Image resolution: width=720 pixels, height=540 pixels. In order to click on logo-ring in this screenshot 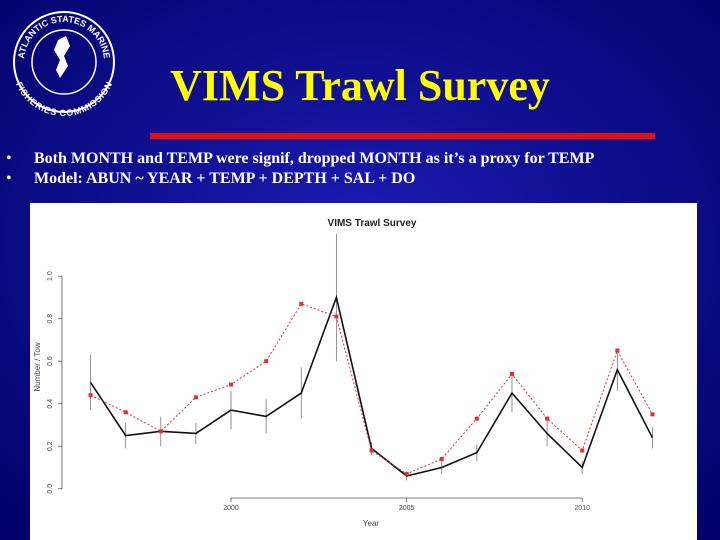, I will do `click(64, 62)`.